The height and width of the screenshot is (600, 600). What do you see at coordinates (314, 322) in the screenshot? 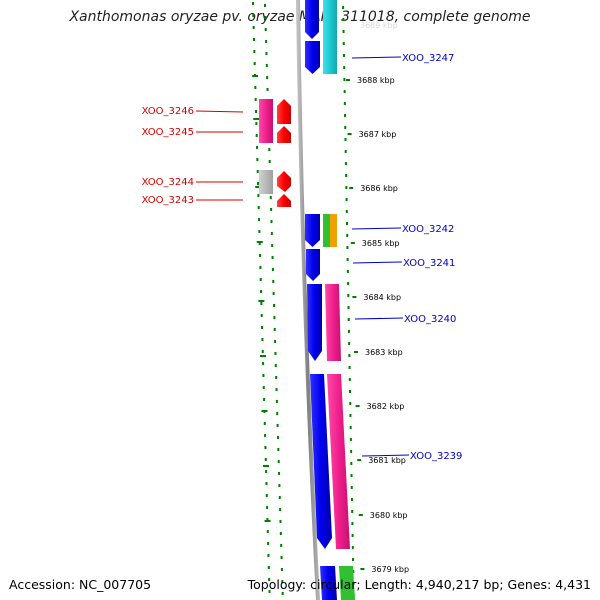
I see `gene-xoo3240-arrow` at bounding box center [314, 322].